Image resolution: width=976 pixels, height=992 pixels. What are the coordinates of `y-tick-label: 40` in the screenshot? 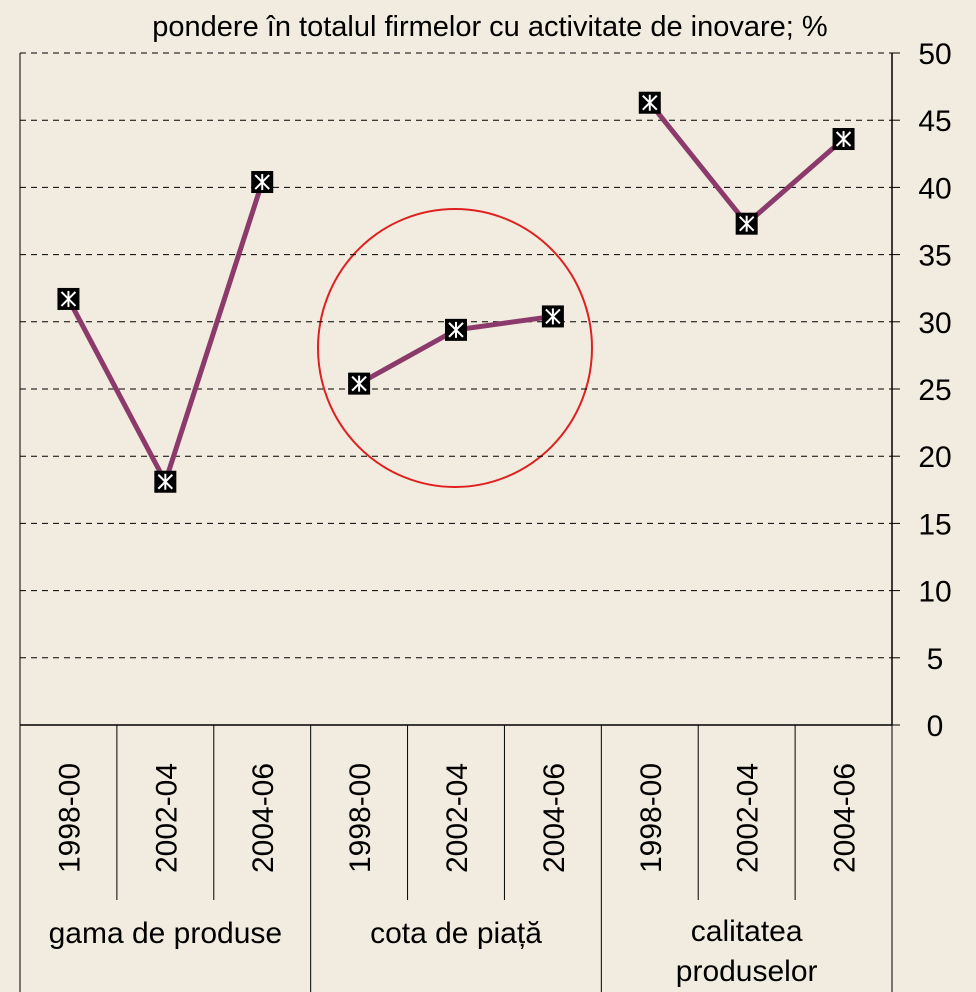 It's located at (934, 188).